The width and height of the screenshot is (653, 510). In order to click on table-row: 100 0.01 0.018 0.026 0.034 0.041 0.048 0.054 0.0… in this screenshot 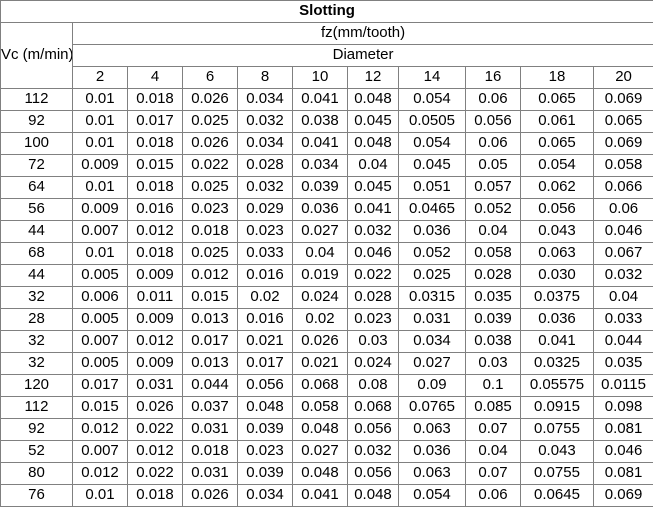, I will do `click(326, 143)`.